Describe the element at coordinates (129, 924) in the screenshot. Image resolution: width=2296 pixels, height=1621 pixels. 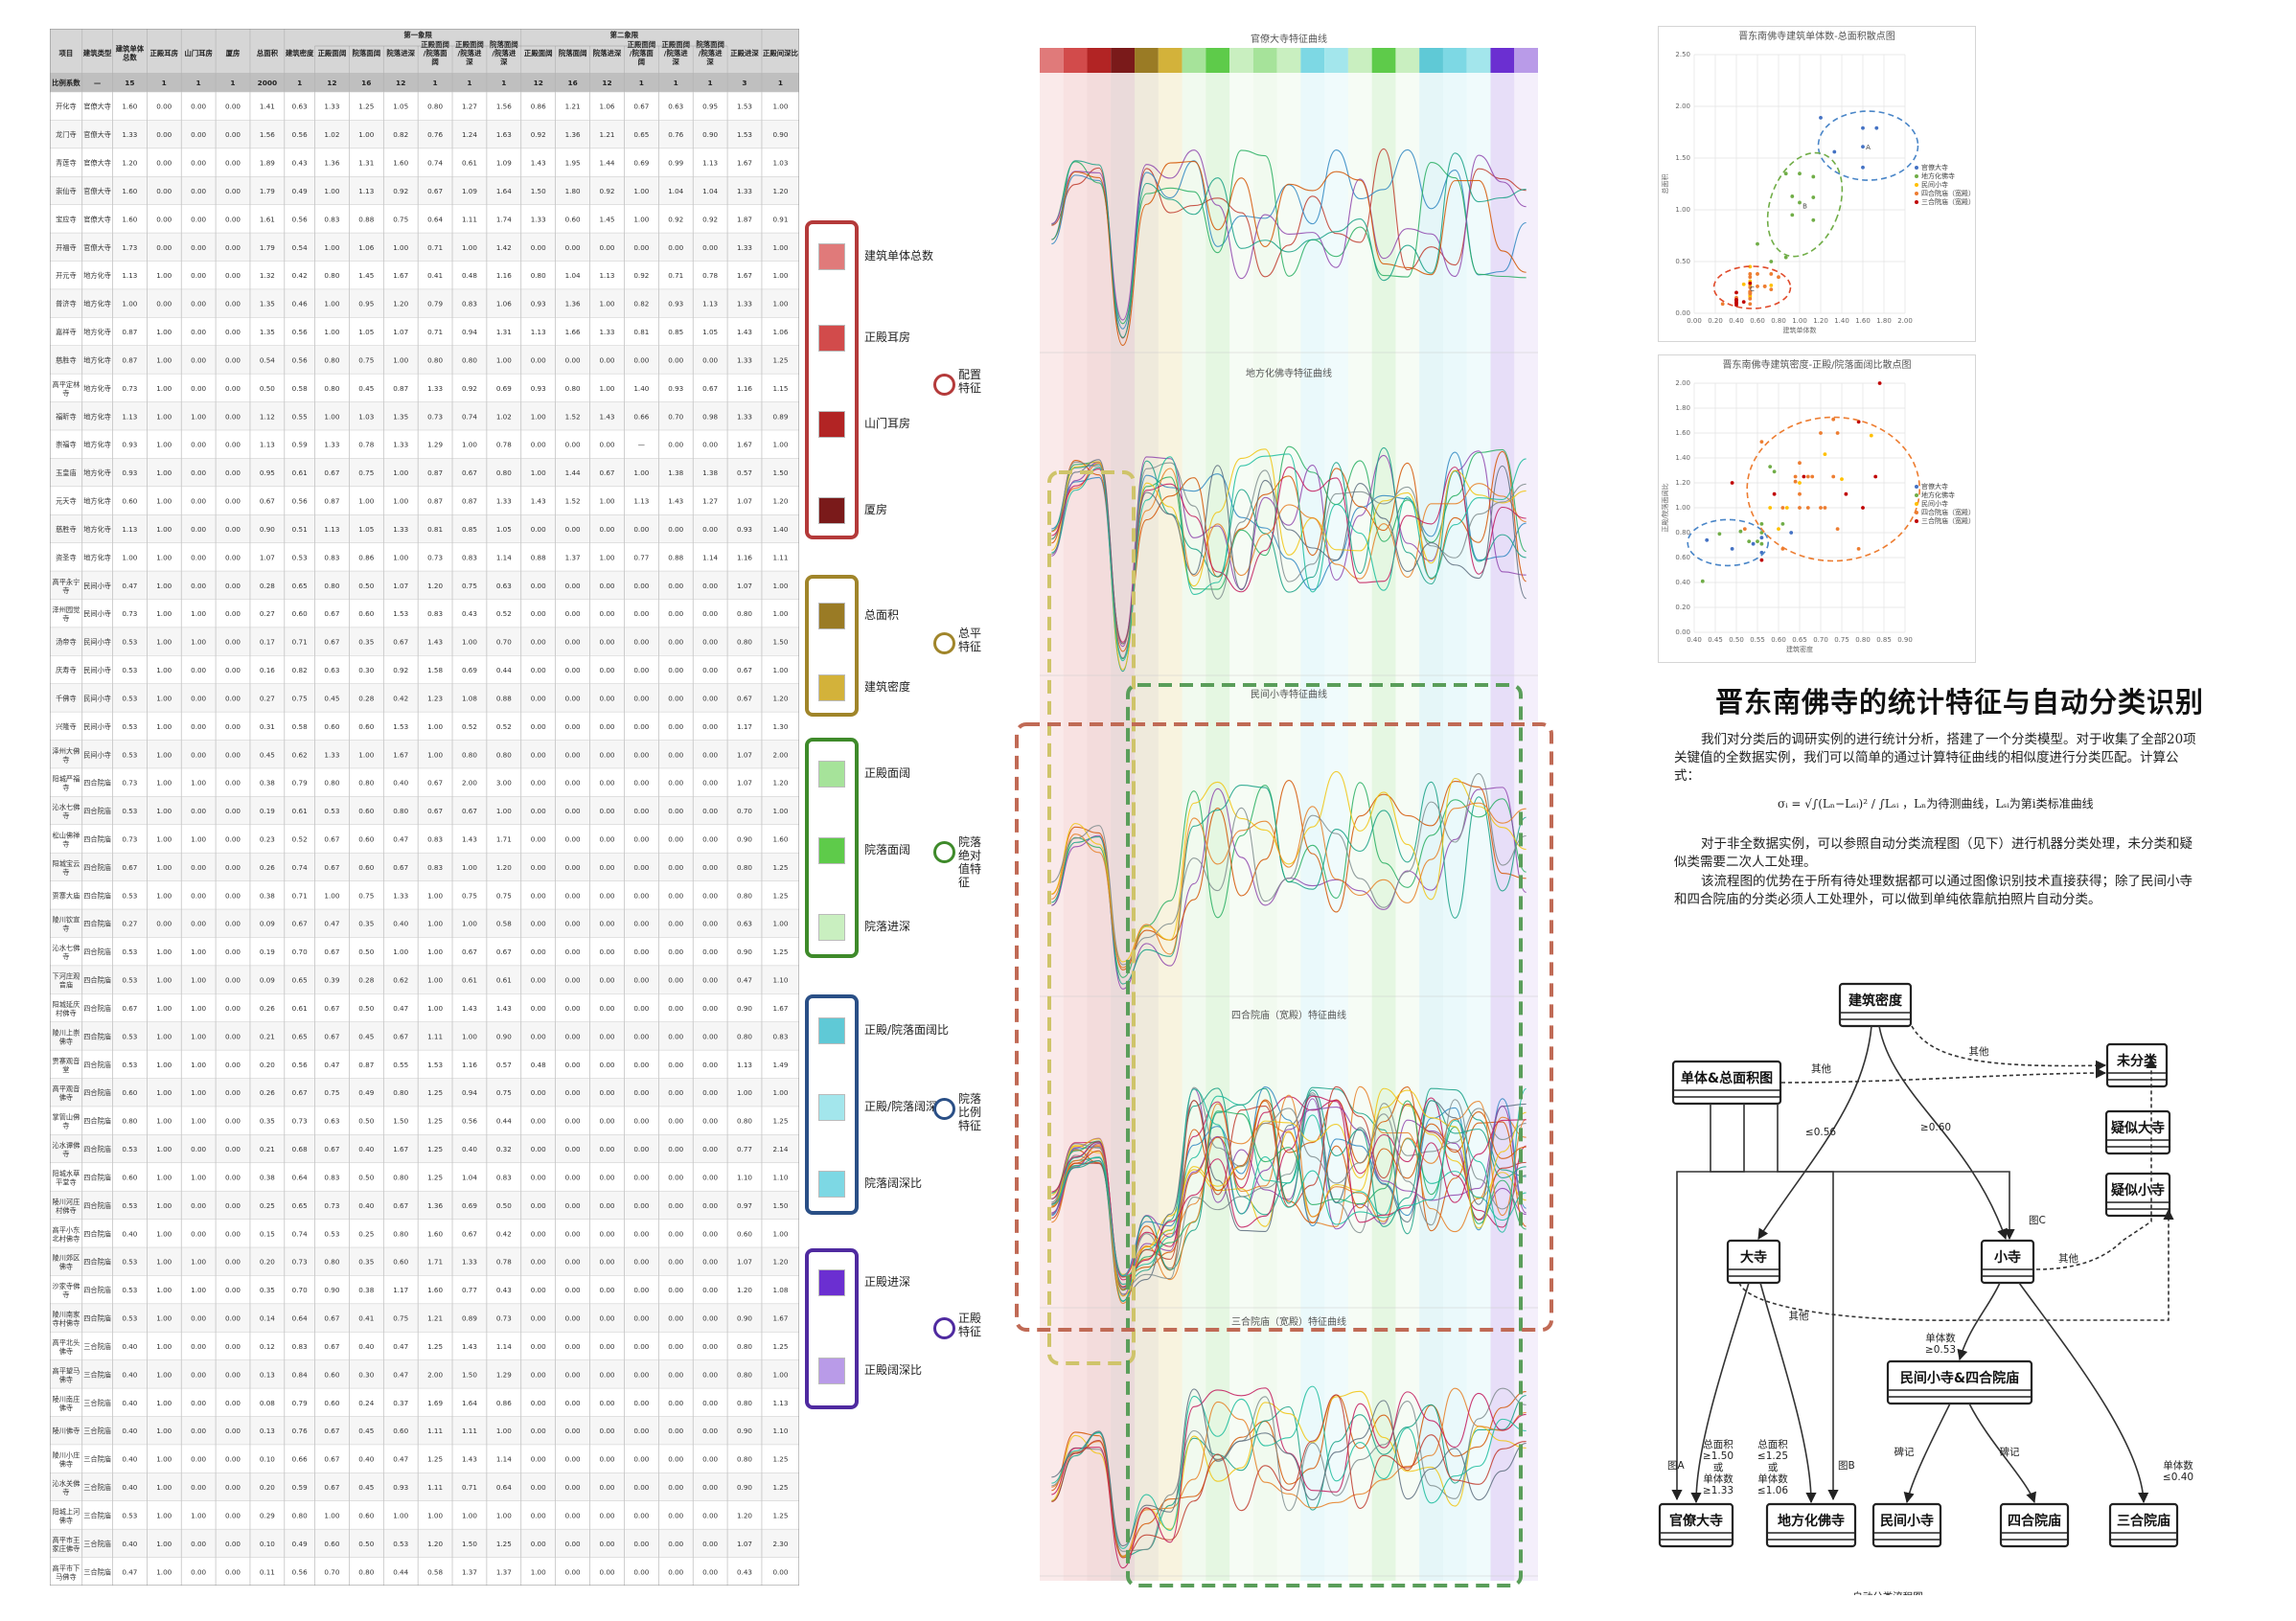
I see `table-cell: 0.27` at that location.